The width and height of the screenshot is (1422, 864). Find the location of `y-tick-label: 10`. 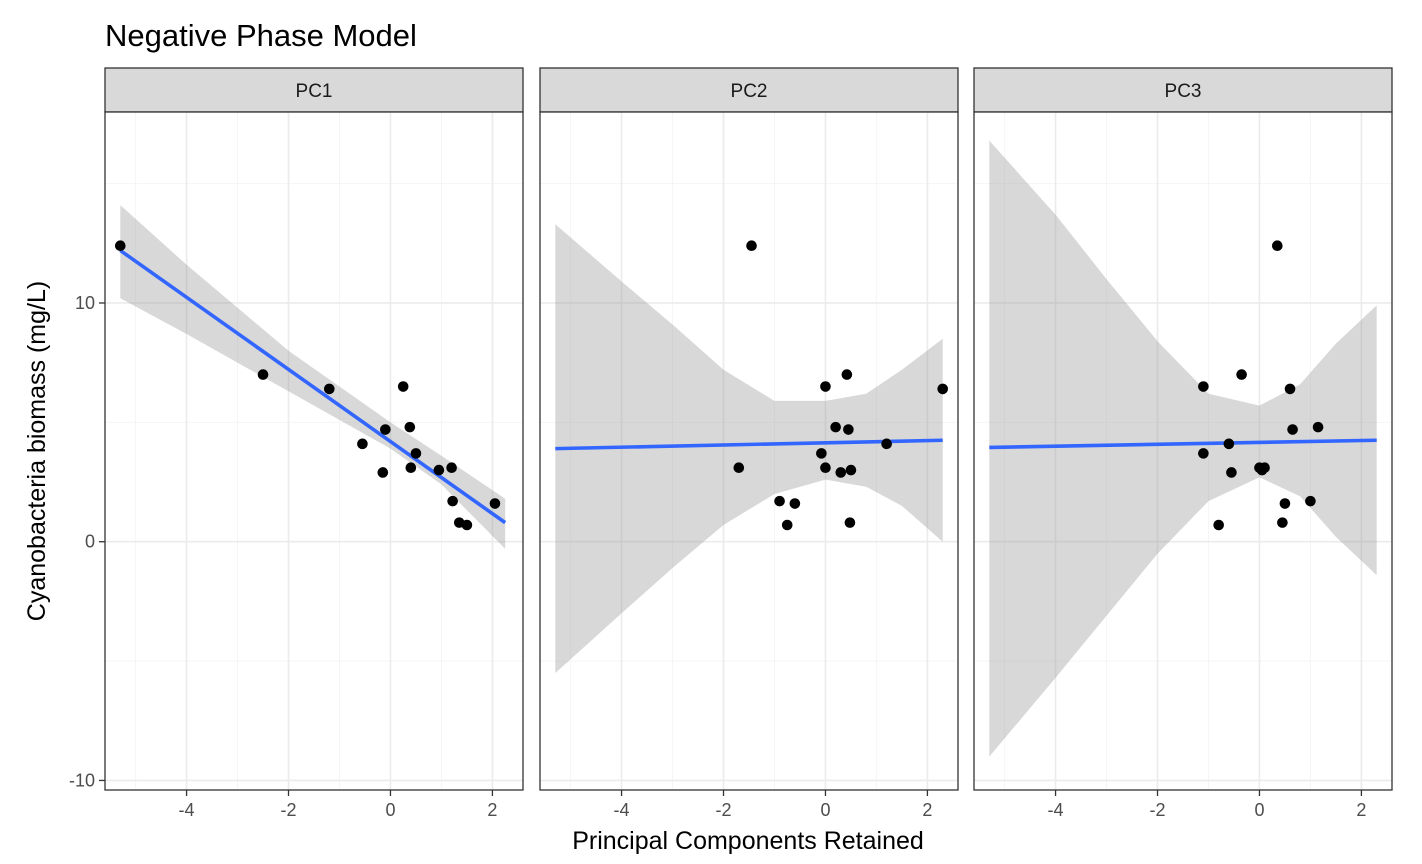

y-tick-label: 10 is located at coordinates (85, 303).